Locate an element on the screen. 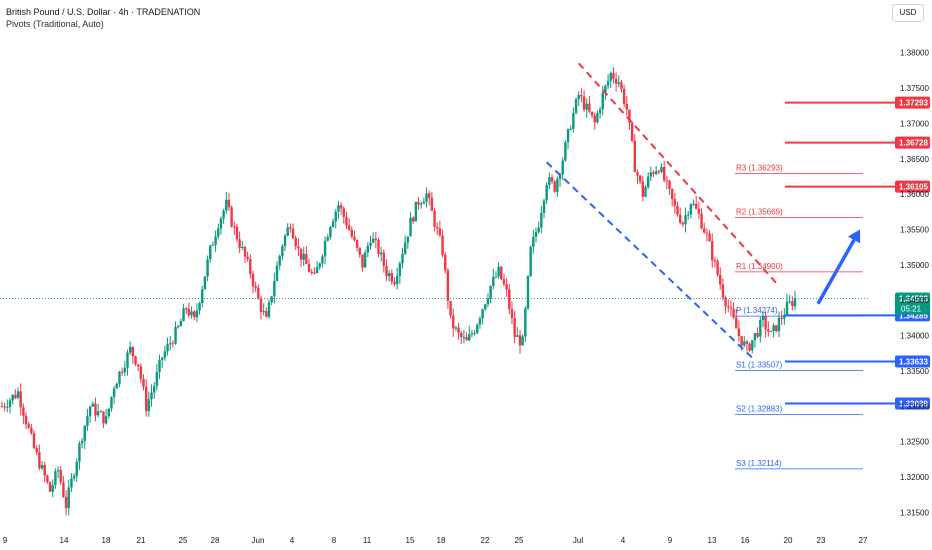  price-tick-label: 1.36000 is located at coordinates (914, 194).